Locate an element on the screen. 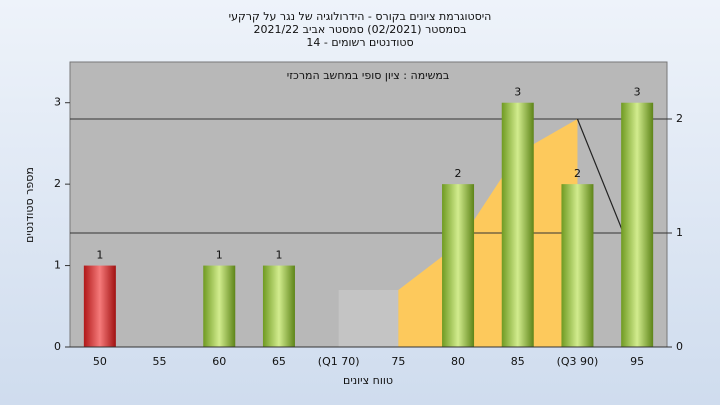 The image size is (720, 409). x-tick-label: 65 is located at coordinates (279, 361).